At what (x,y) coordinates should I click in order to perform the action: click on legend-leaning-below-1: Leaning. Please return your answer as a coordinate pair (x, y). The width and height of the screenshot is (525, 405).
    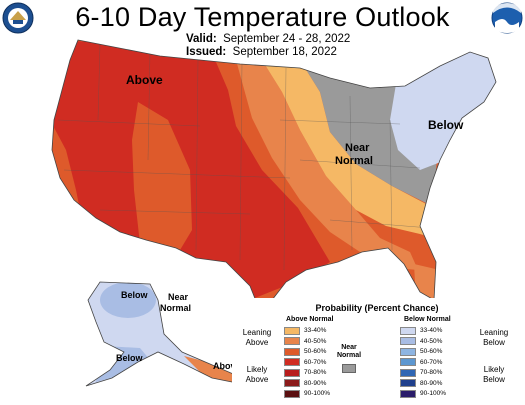
    Looking at the image, I should click on (494, 332).